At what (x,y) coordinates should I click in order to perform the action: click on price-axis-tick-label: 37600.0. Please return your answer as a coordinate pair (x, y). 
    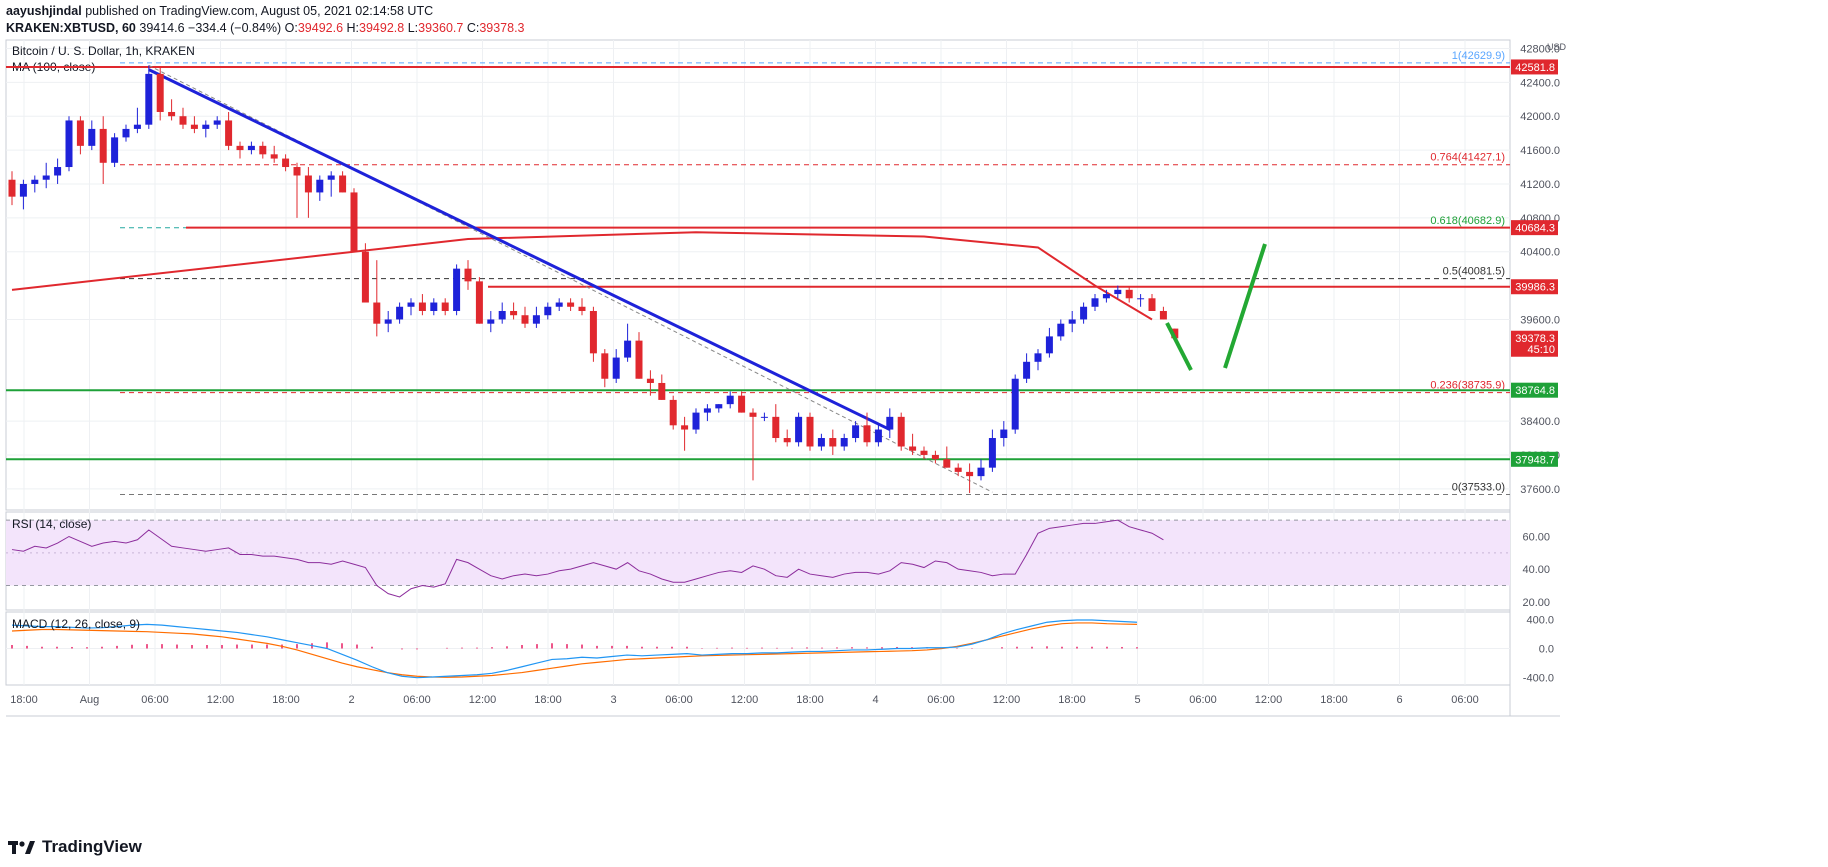
    Looking at the image, I should click on (1540, 490).